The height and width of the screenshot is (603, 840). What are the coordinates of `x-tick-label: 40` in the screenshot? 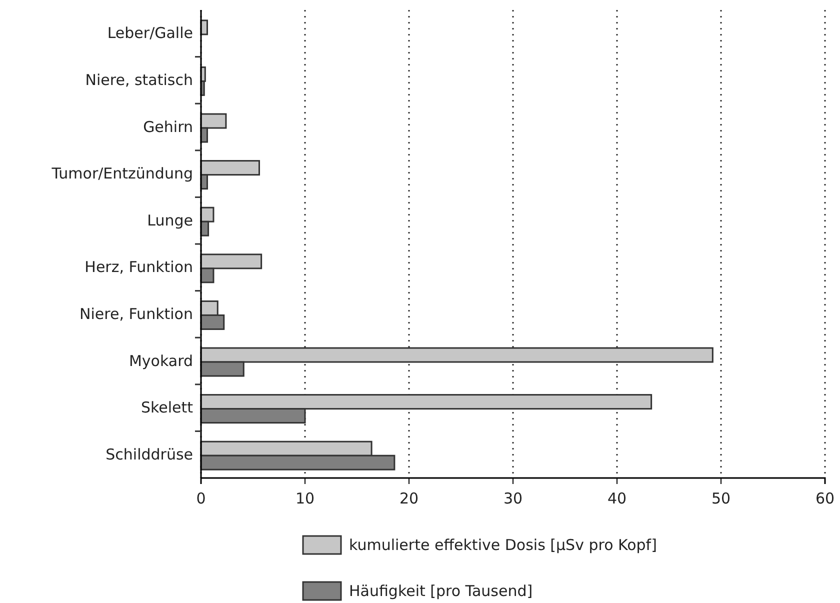 It's located at (617, 499).